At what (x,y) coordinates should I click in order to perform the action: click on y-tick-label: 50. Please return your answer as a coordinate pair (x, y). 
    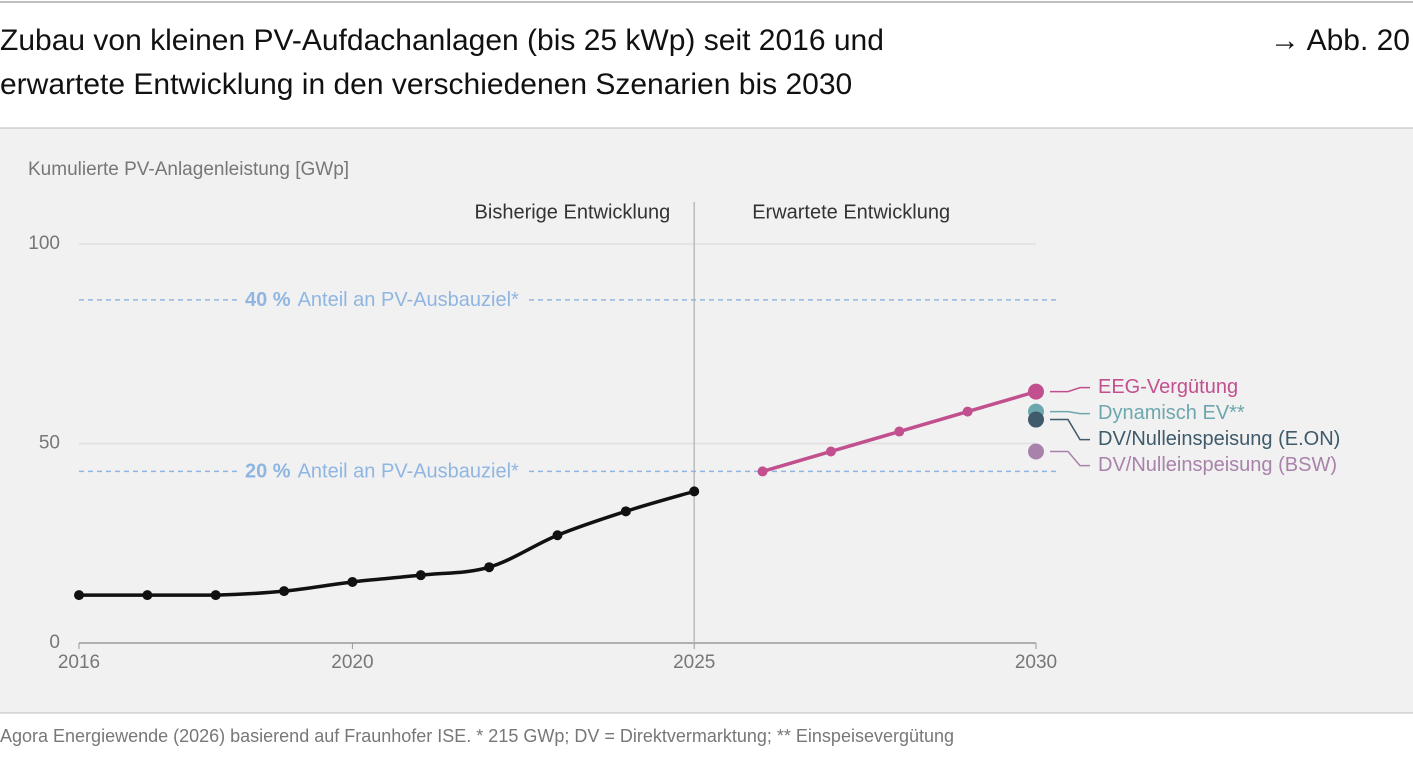
    Looking at the image, I should click on (49, 443).